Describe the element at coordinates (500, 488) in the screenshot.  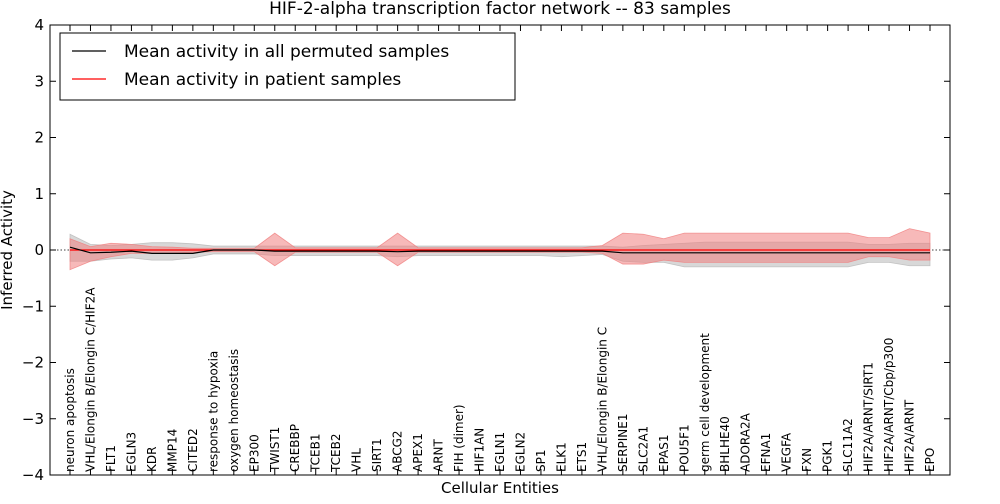
I see `x-axis-label: Cellular Entities` at that location.